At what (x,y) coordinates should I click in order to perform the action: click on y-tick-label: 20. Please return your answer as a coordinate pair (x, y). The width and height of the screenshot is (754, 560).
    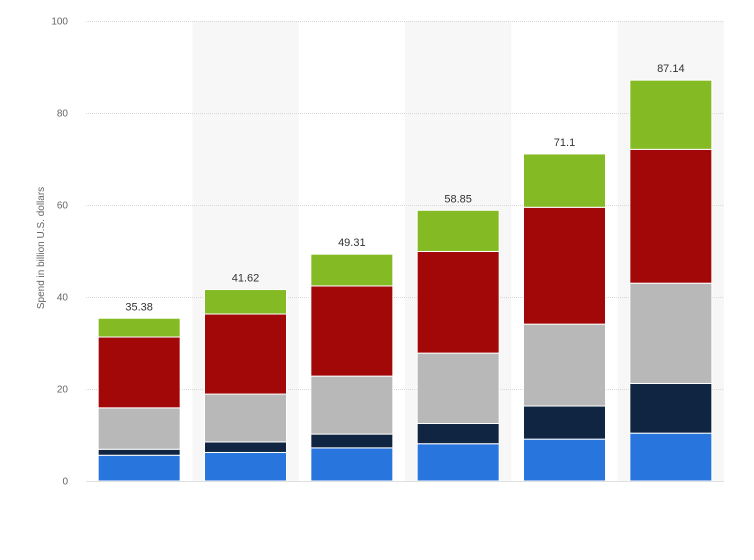
    Looking at the image, I should click on (63, 390).